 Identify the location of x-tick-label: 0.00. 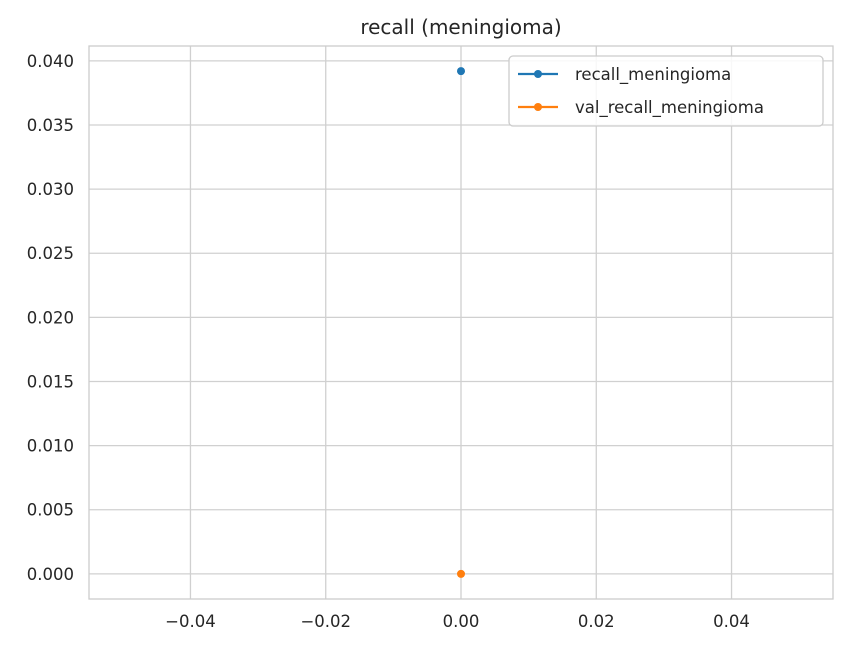
(461, 621).